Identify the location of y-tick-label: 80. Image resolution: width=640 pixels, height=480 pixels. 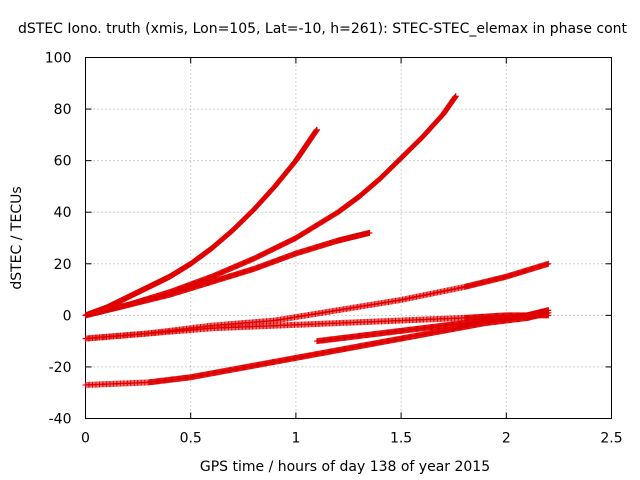
(63, 110).